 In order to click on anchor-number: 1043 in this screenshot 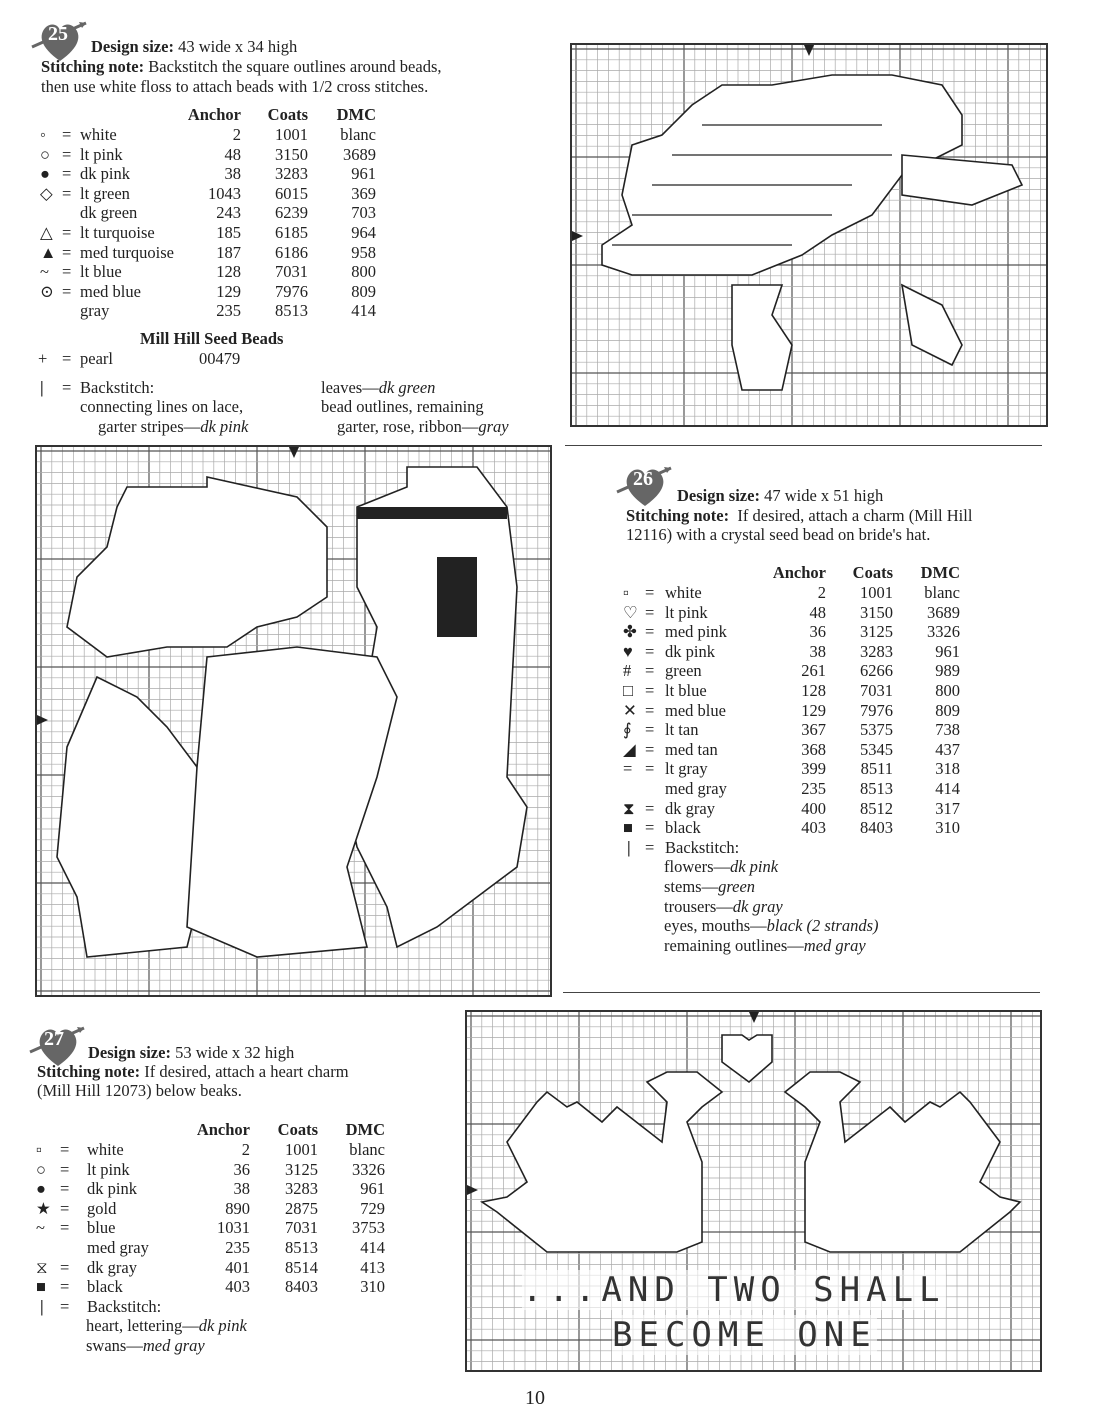, I will do `click(224, 193)`.